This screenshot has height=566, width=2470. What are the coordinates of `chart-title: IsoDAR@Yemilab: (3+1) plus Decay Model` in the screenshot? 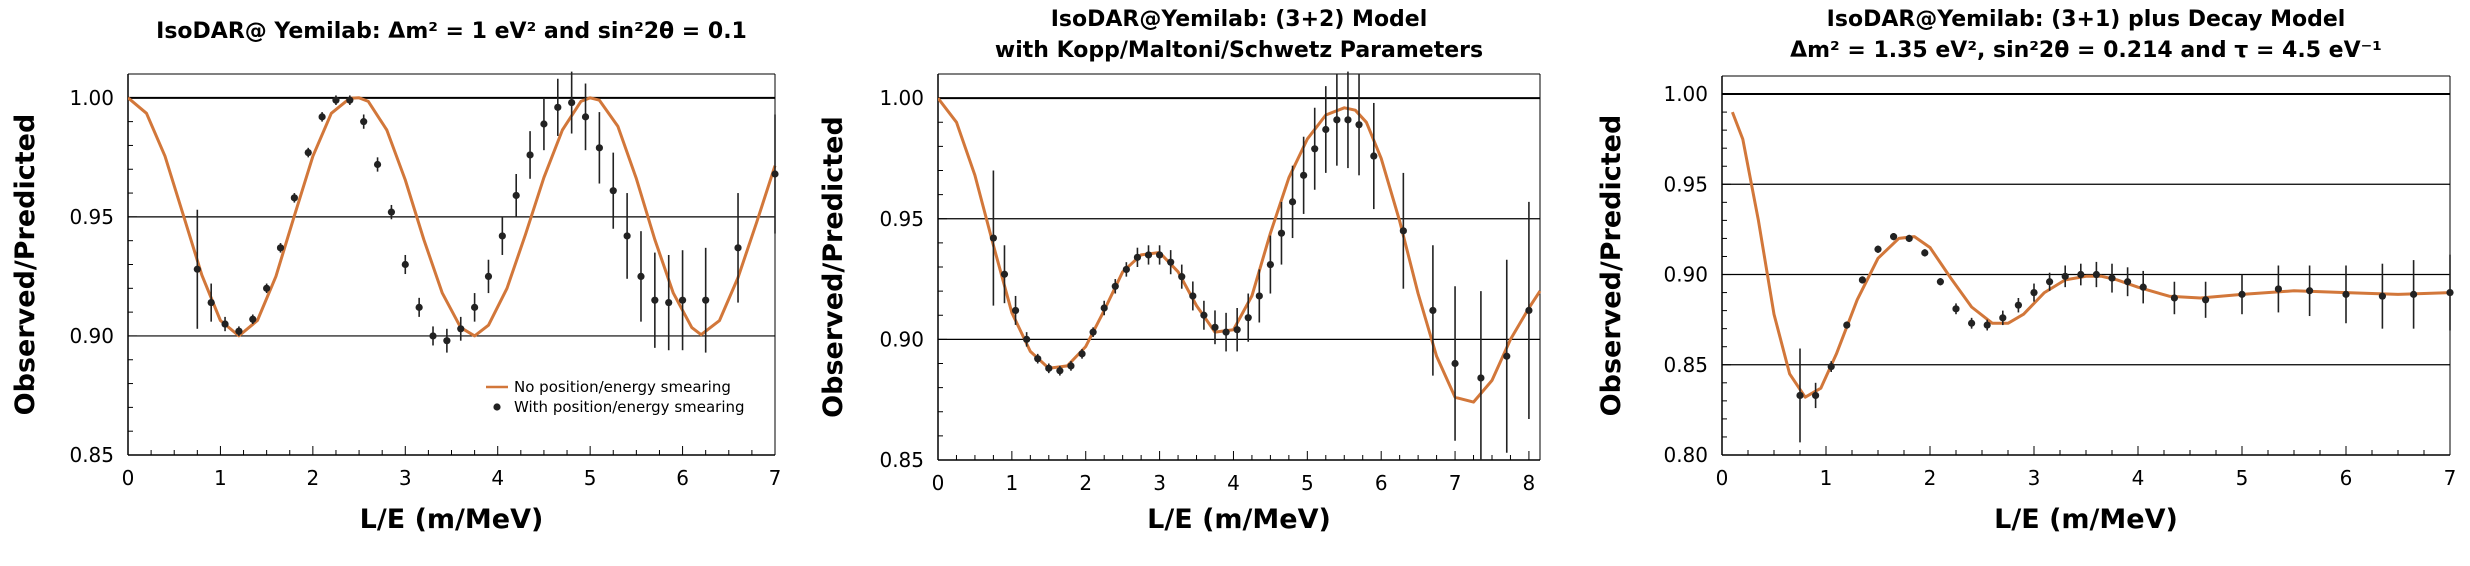 It's located at (2086, 19).